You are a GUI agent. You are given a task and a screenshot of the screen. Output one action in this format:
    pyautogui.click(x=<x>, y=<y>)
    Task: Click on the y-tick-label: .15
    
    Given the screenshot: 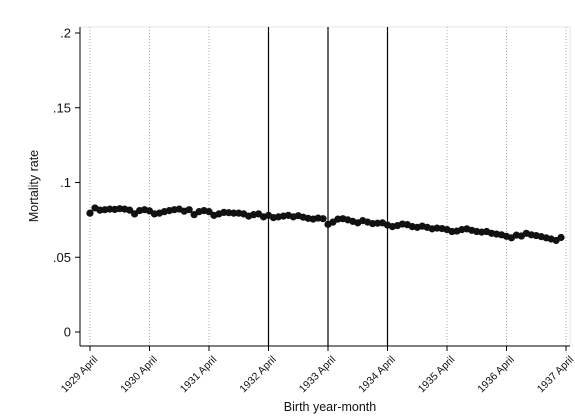 What is the action you would take?
    pyautogui.click(x=62, y=107)
    